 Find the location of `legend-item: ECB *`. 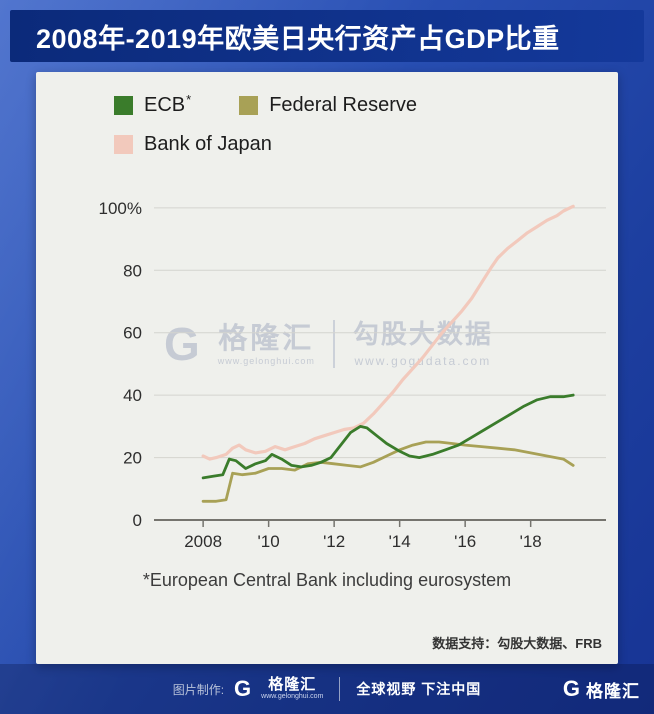

legend-item: ECB * is located at coordinates (153, 104).